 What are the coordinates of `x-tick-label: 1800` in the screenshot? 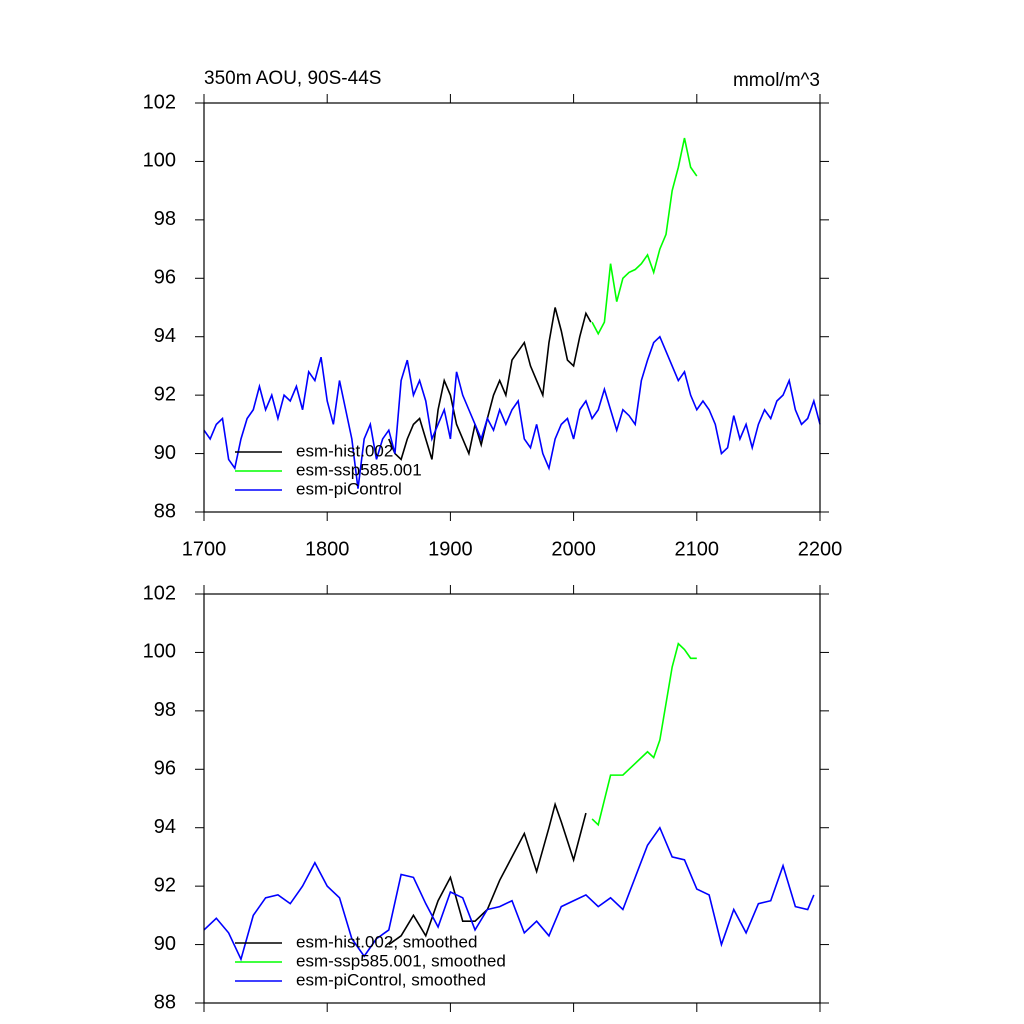 It's located at (327, 549).